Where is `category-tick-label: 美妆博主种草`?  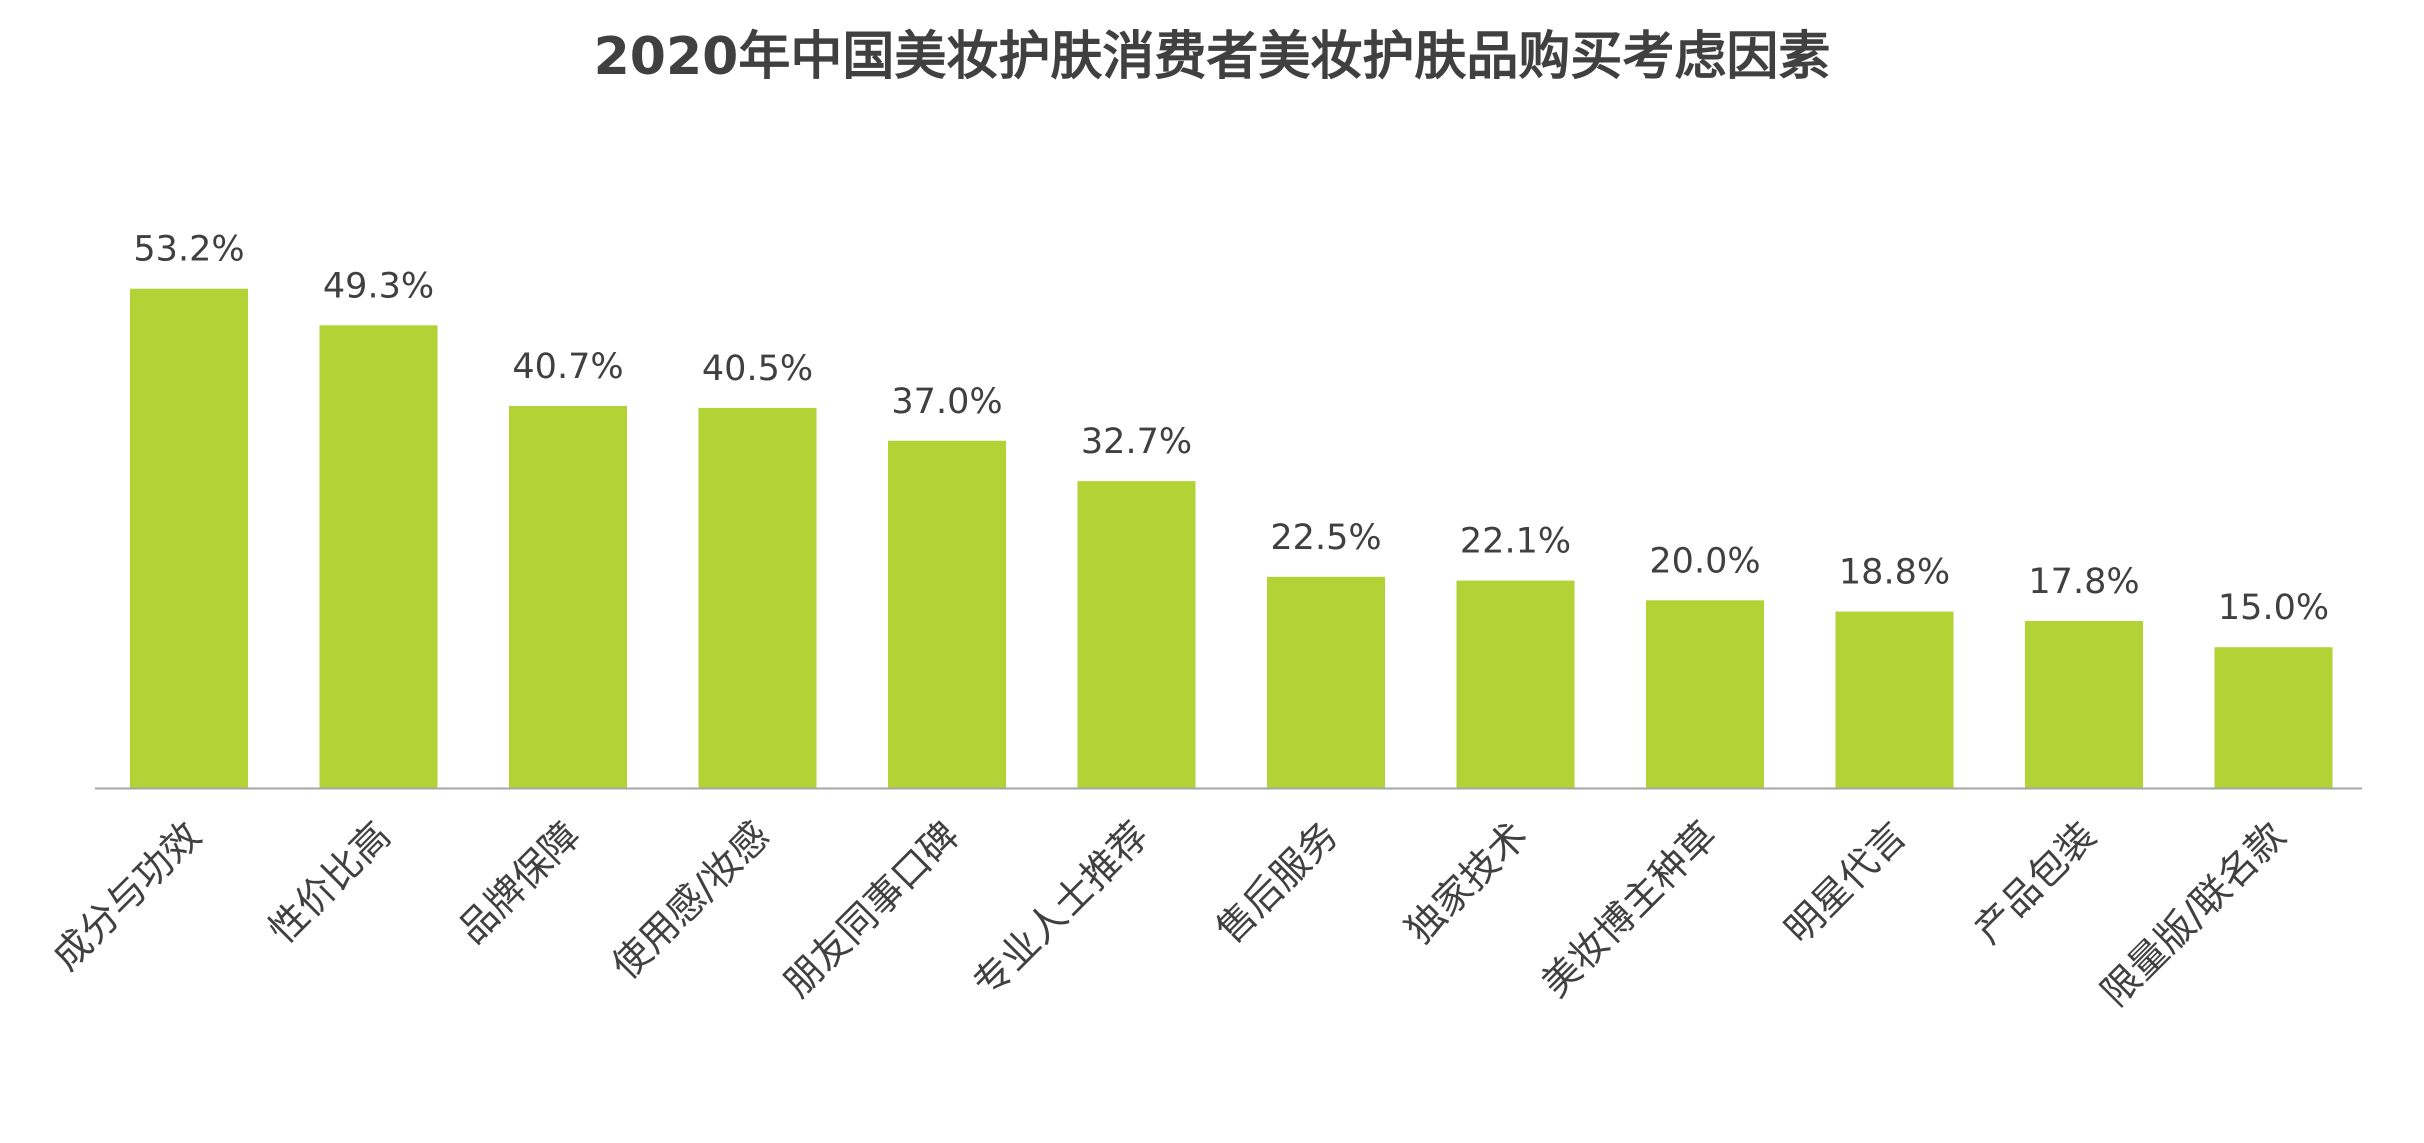
category-tick-label: 美妆博主种草 is located at coordinates (1629, 909).